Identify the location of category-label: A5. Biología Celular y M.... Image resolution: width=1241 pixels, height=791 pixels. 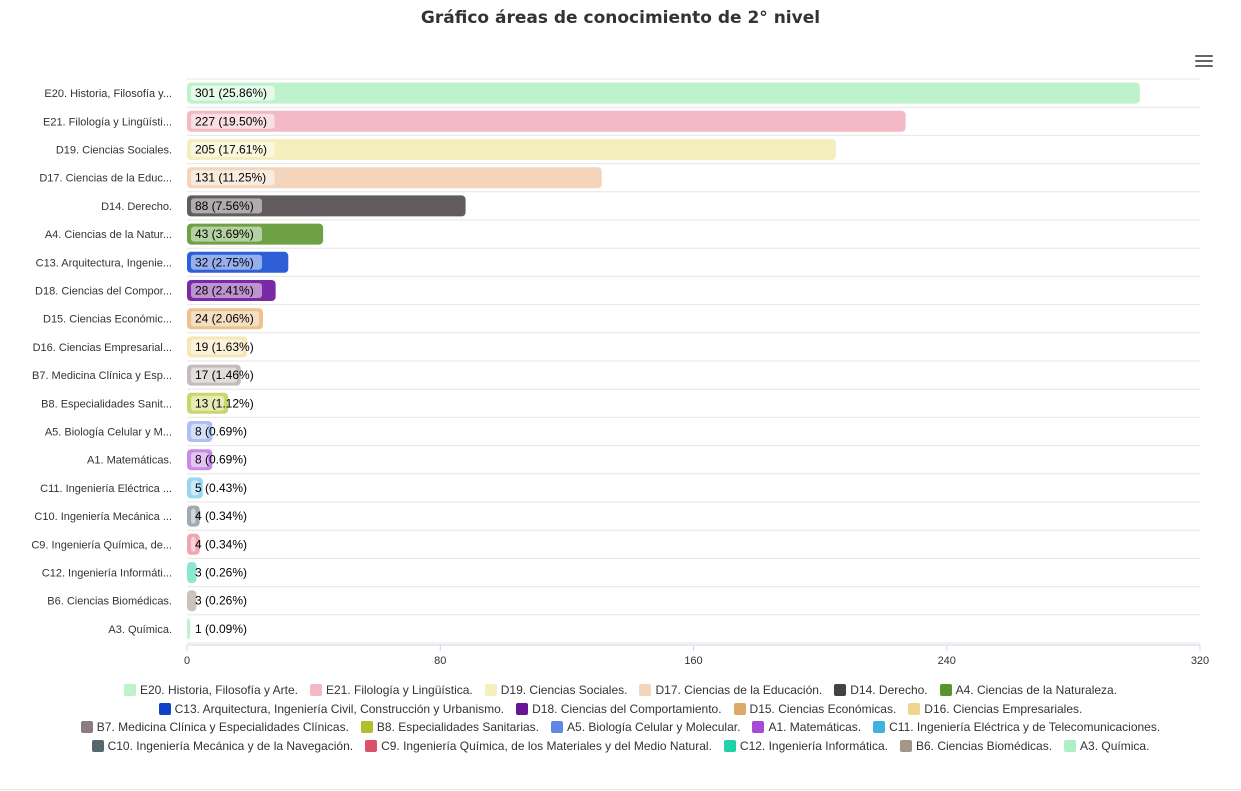
(108, 433).